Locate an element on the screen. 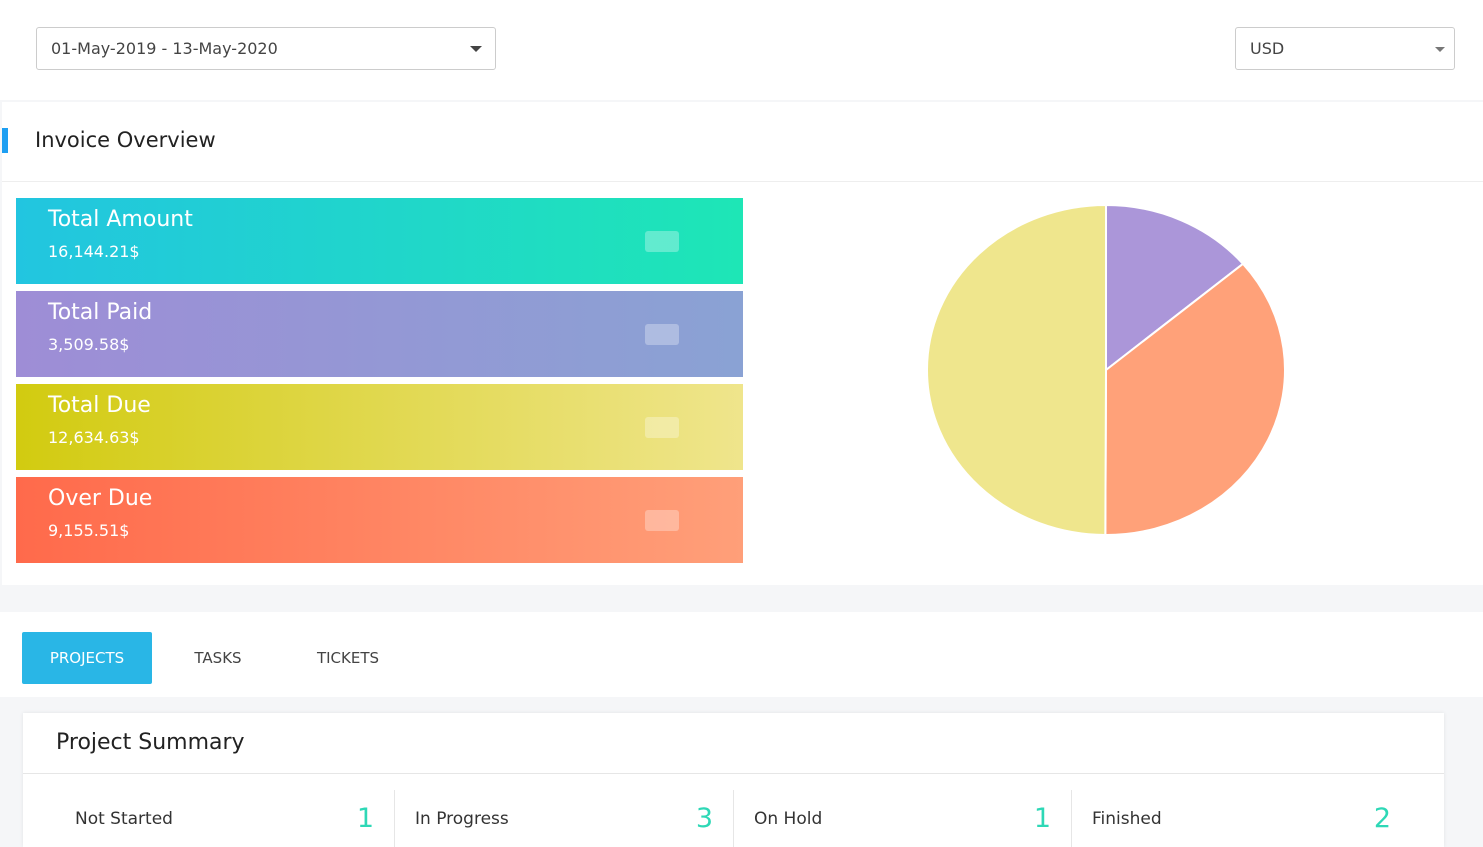  summary-title: Project Summary is located at coordinates (150, 742).